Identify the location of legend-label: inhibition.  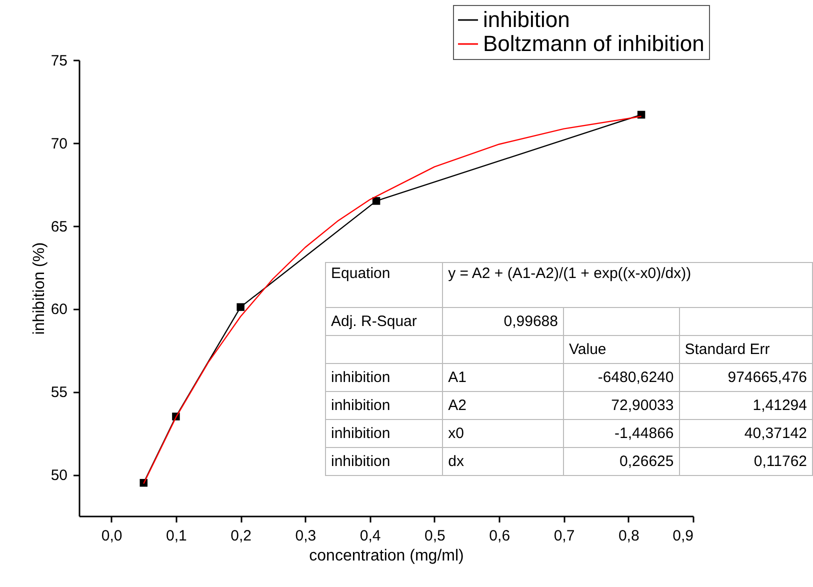
(526, 19).